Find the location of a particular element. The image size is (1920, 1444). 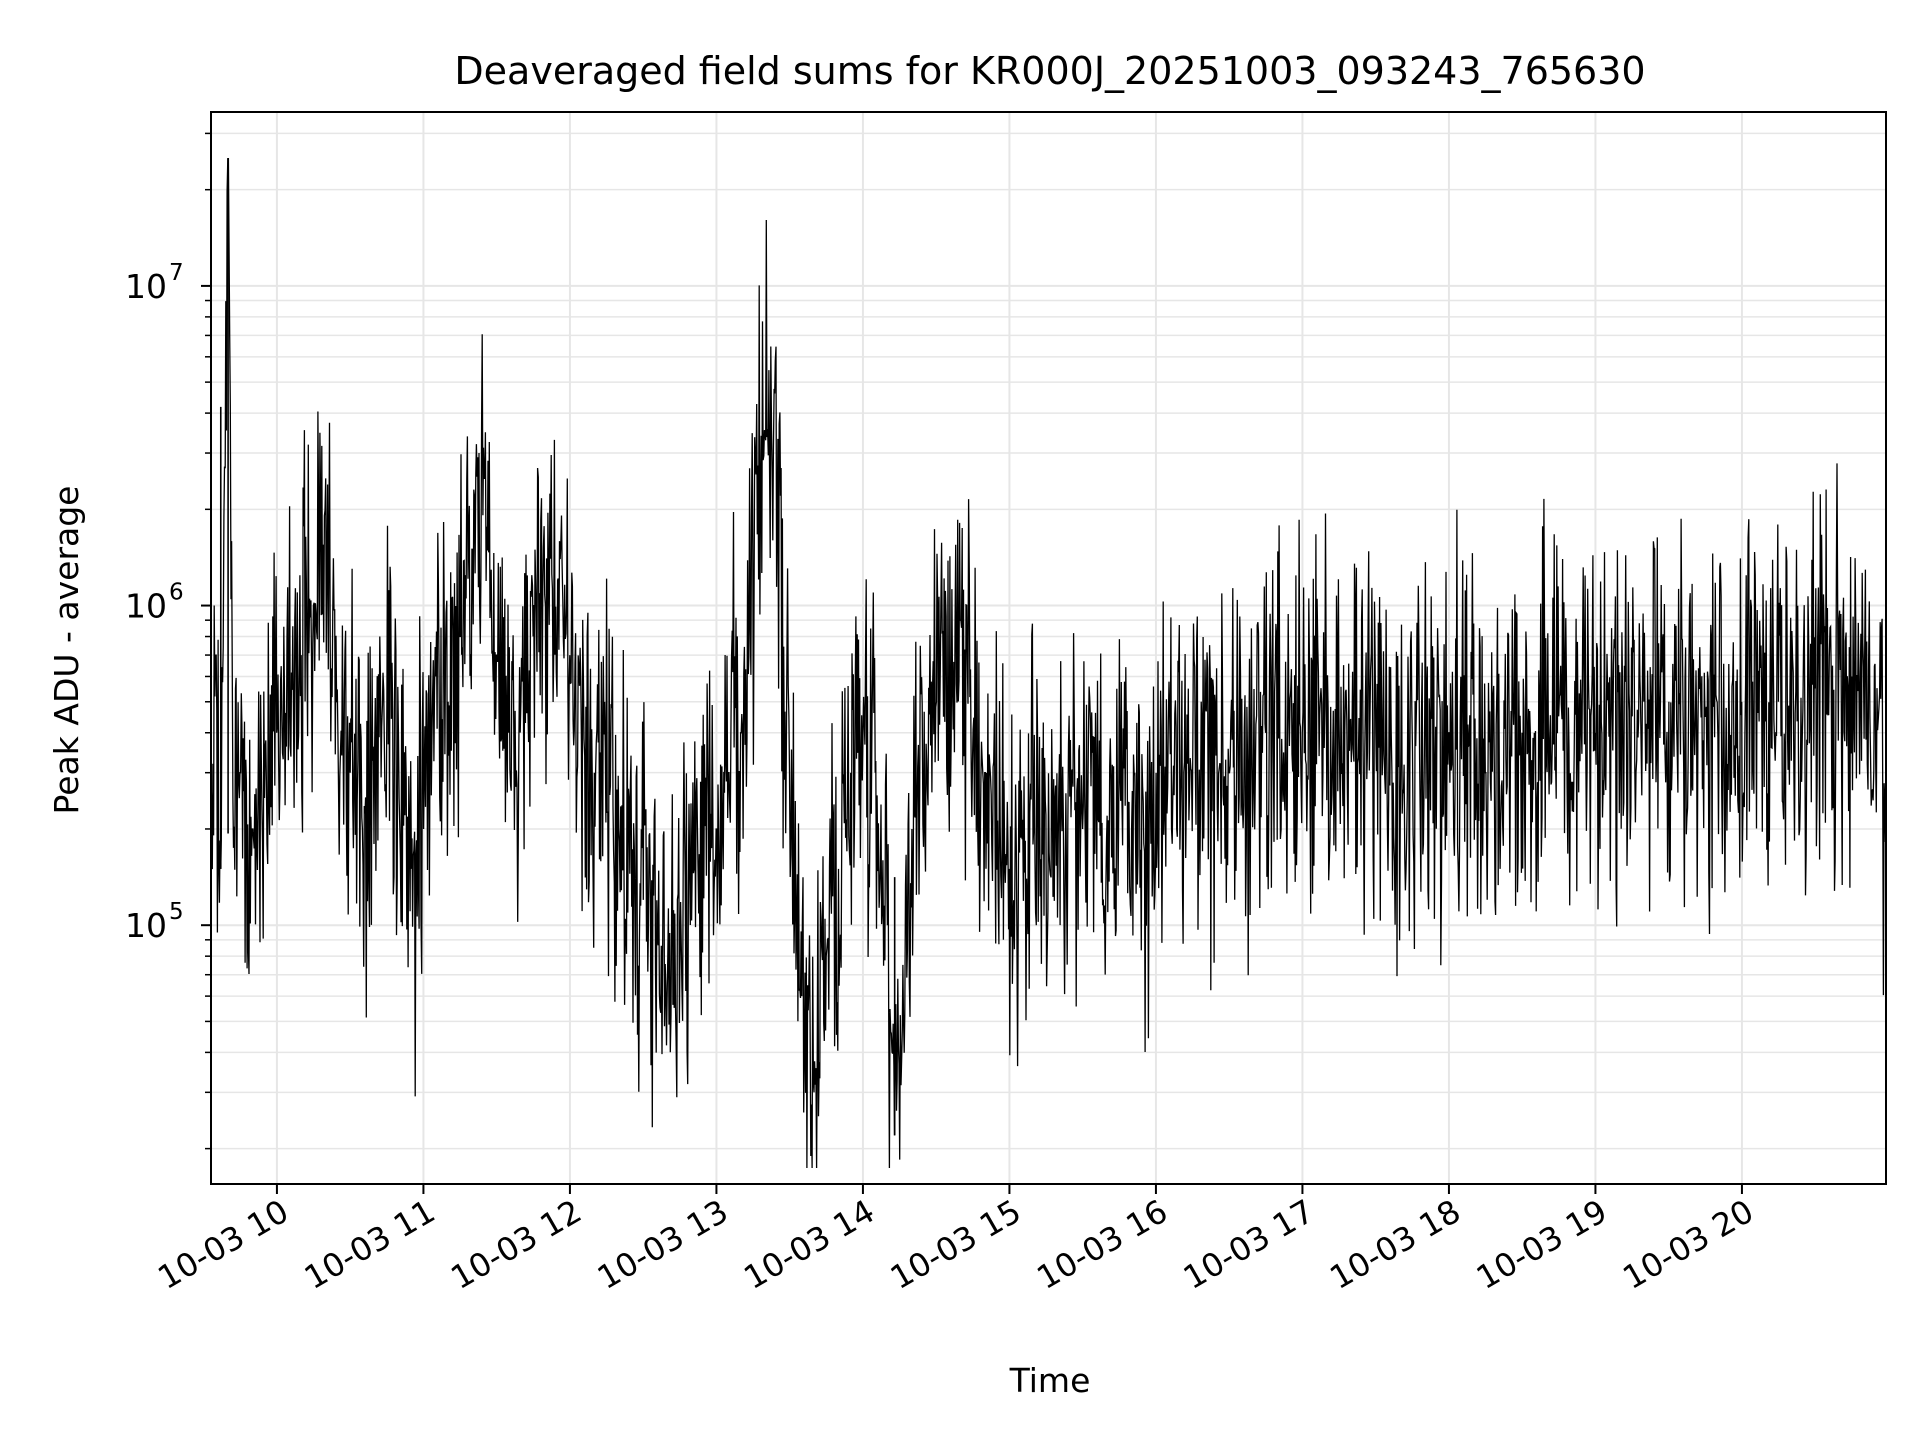

y-tick-exponent: 7 is located at coordinates (176, 273).